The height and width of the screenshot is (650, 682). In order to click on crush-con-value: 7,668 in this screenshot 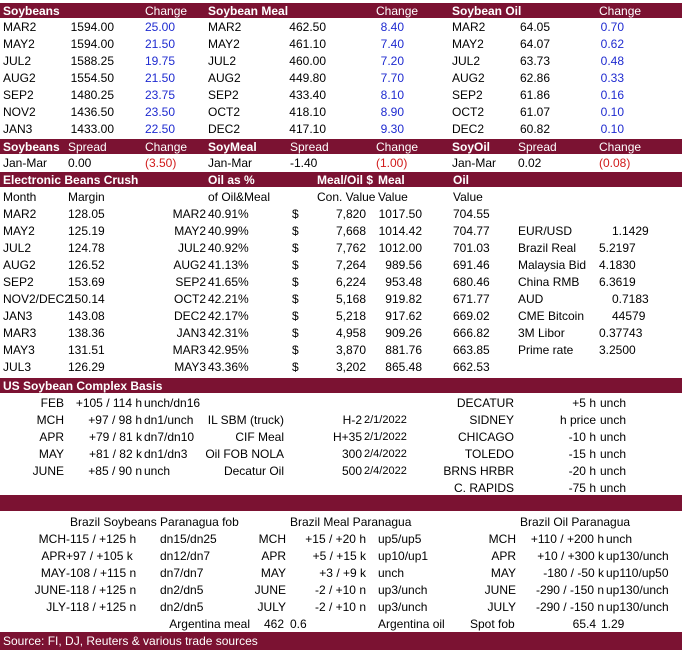, I will do `click(350, 231)`.